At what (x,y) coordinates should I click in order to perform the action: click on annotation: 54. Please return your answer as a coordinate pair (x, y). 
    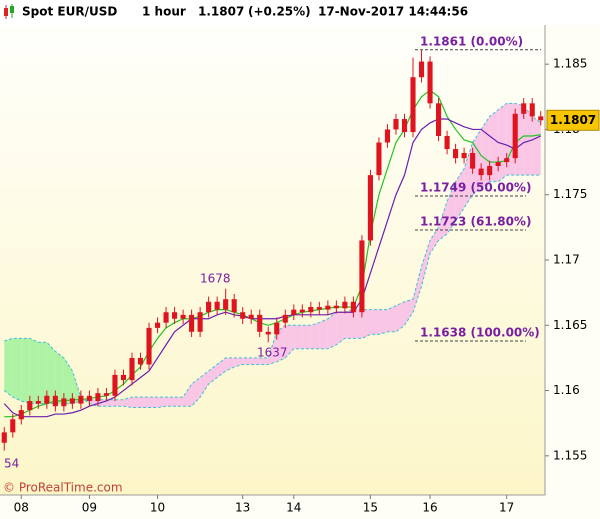
    Looking at the image, I should click on (11, 464).